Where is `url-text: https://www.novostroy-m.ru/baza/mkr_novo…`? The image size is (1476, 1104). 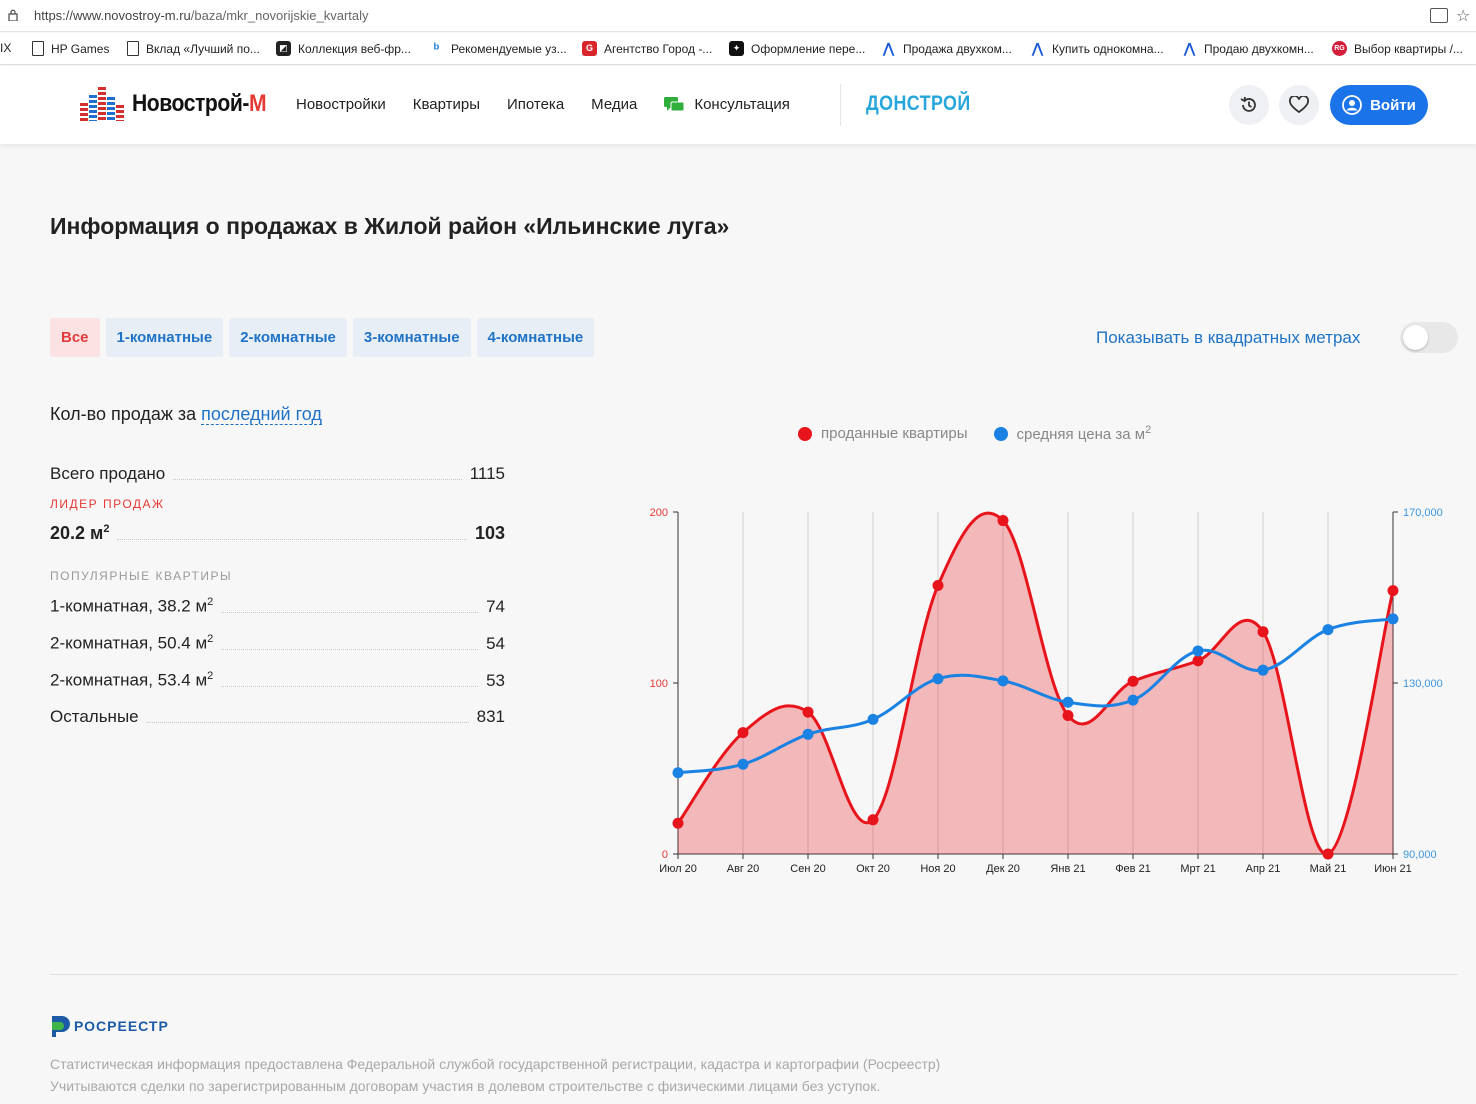 url-text: https://www.novostroy-m.ru/baza/mkr_novo… is located at coordinates (201, 15).